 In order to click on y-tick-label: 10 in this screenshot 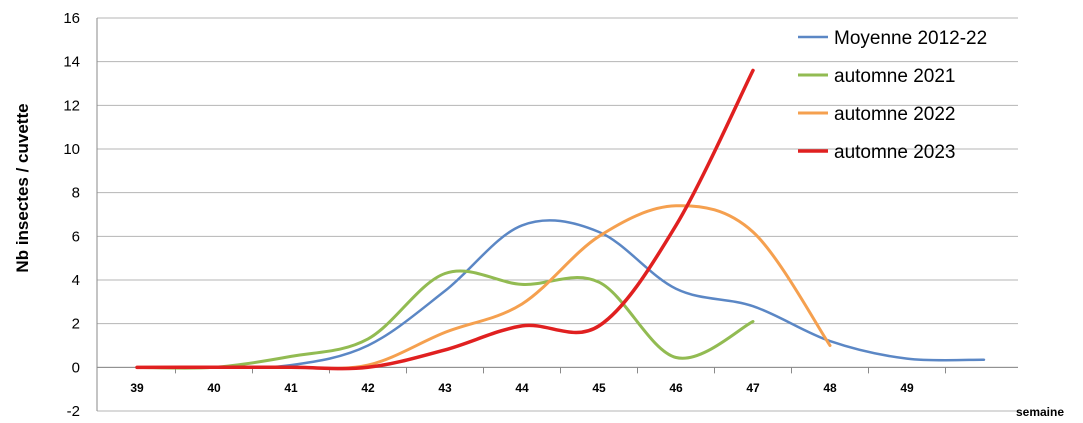, I will do `click(71, 149)`.